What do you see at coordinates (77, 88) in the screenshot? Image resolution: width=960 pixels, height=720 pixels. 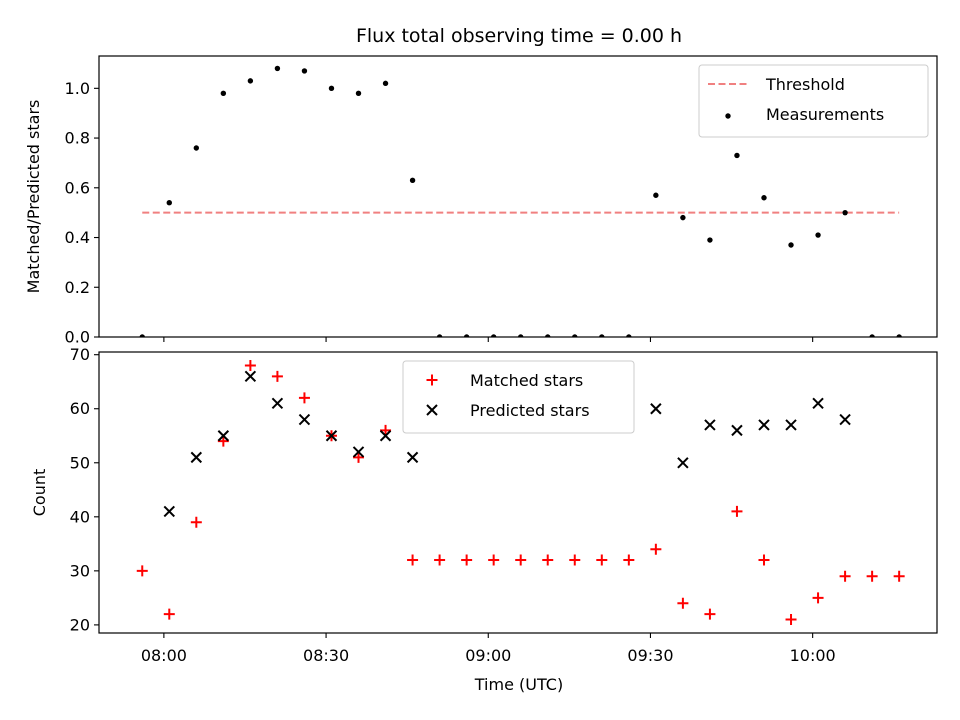 I see `y-tick-label: 1.0` at bounding box center [77, 88].